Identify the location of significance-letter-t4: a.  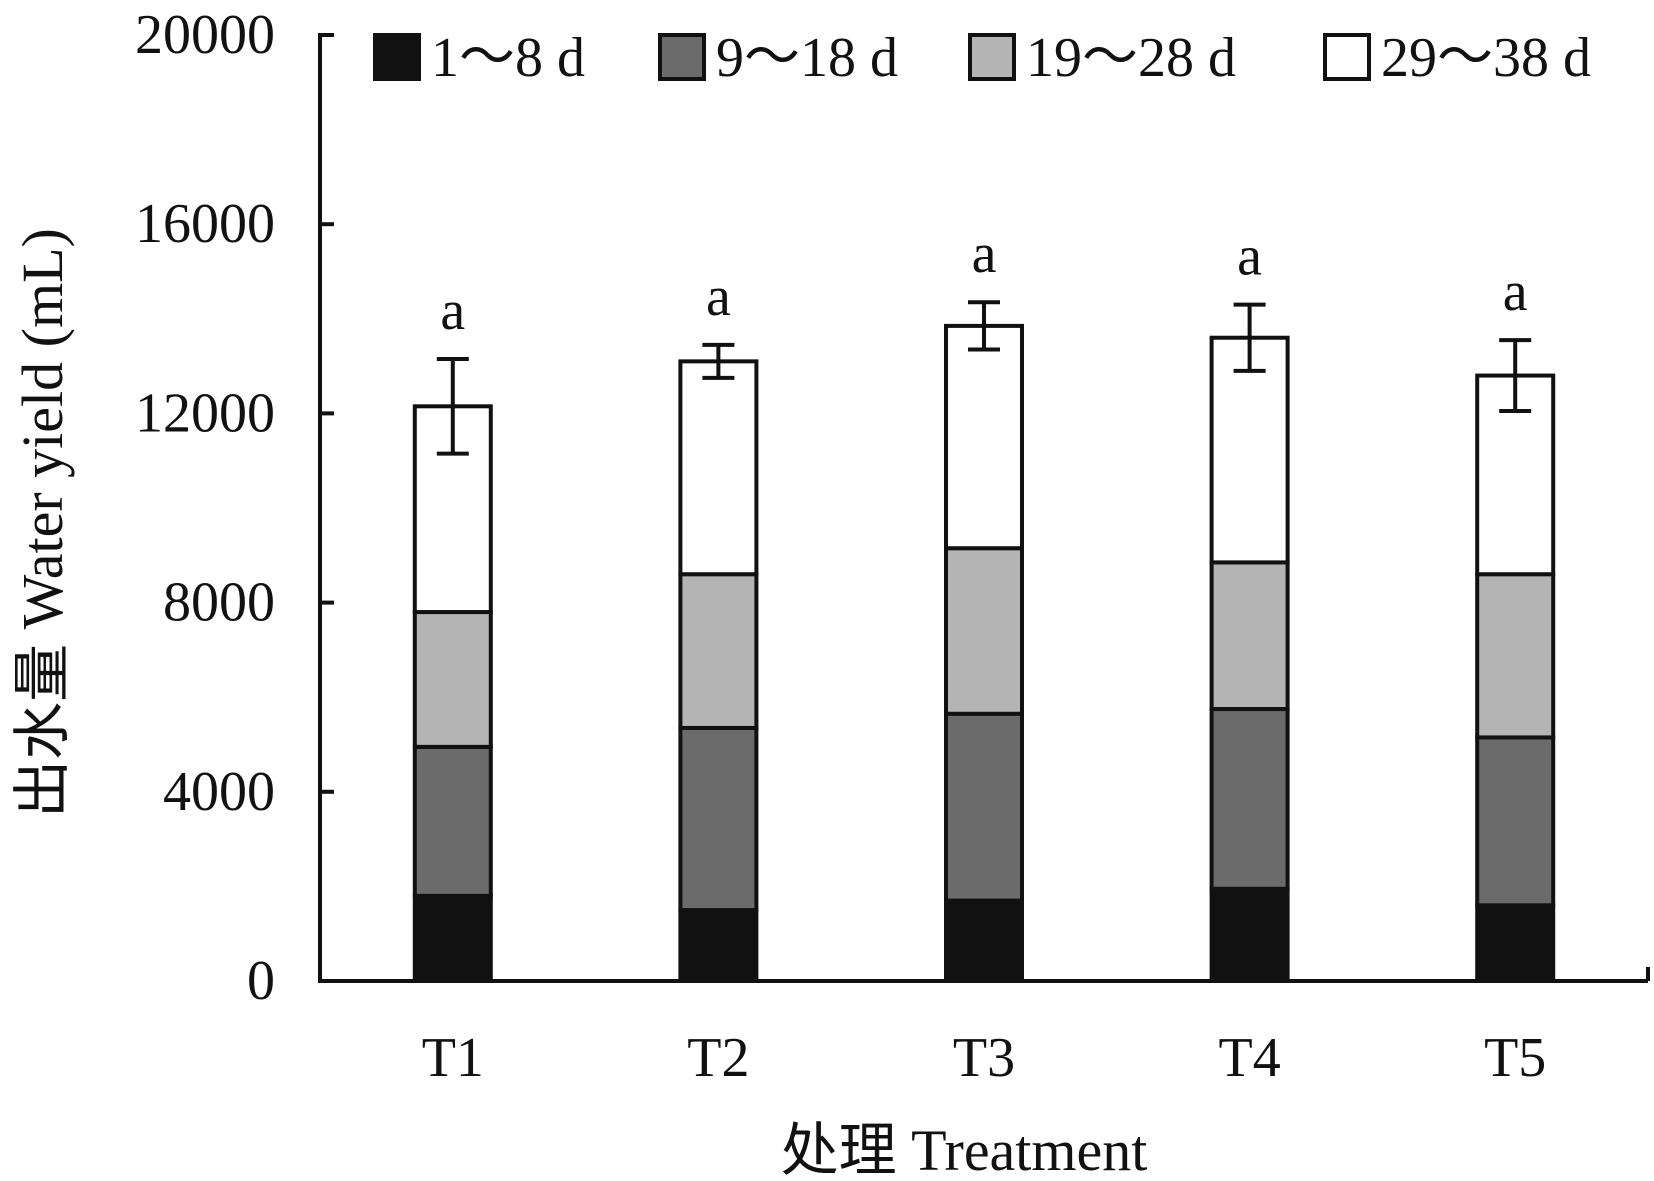
(1249, 257).